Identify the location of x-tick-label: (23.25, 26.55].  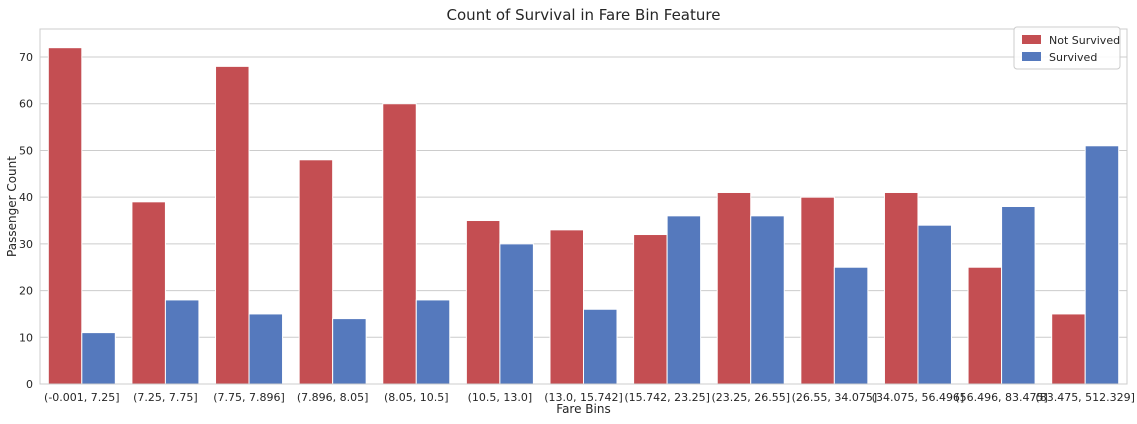
(750, 397).